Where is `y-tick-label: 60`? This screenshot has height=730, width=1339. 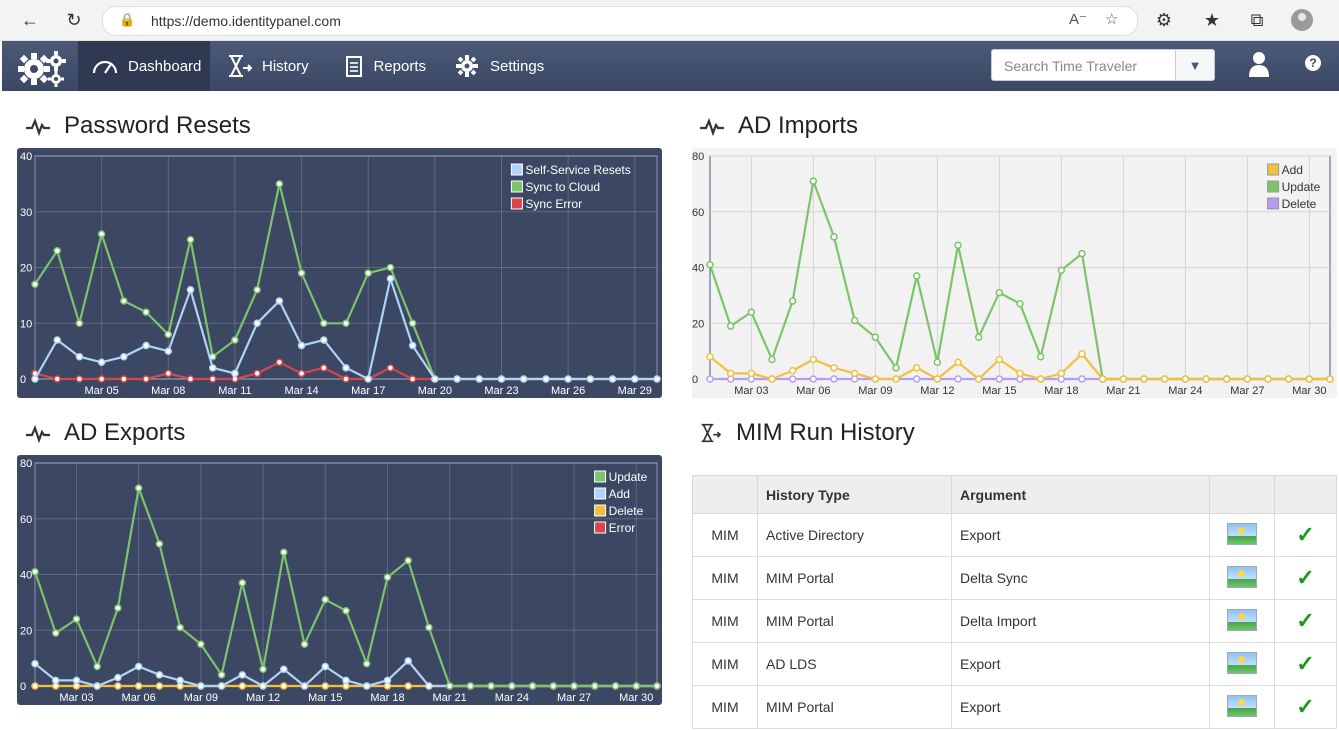 y-tick-label: 60 is located at coordinates (26, 520).